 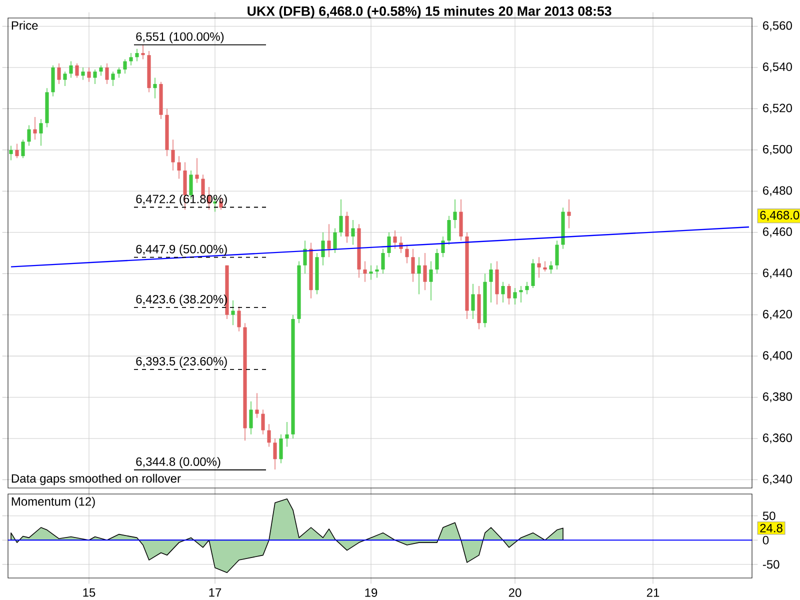 I want to click on x-tick-label: 19, so click(x=371, y=592).